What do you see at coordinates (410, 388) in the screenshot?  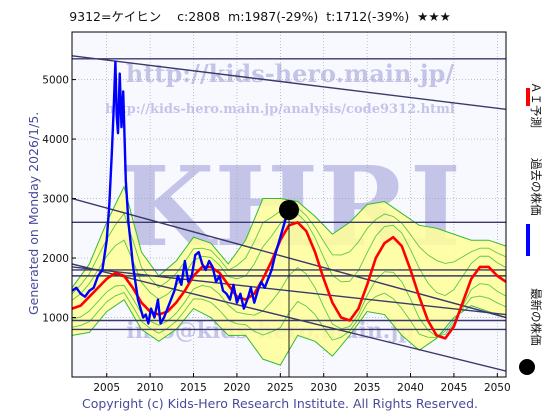 I see `x-tick-label: 2040` at bounding box center [410, 388].